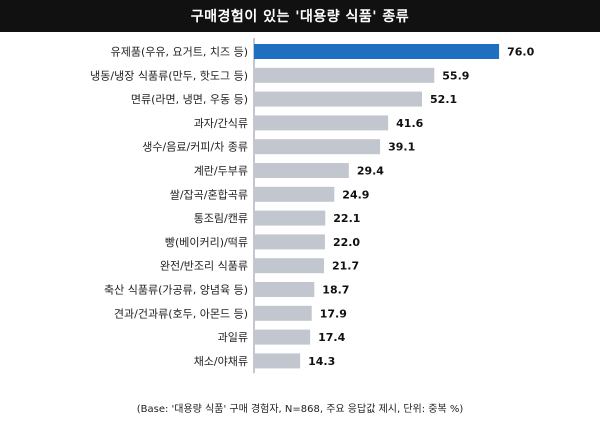  I want to click on data-label: 24.9, so click(355, 194).